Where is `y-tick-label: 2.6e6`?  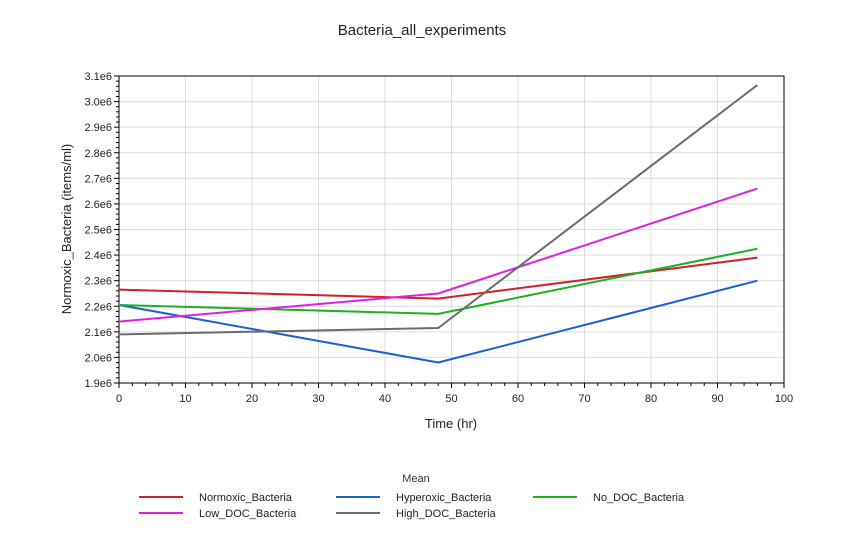
y-tick-label: 2.6e6 is located at coordinates (98, 205).